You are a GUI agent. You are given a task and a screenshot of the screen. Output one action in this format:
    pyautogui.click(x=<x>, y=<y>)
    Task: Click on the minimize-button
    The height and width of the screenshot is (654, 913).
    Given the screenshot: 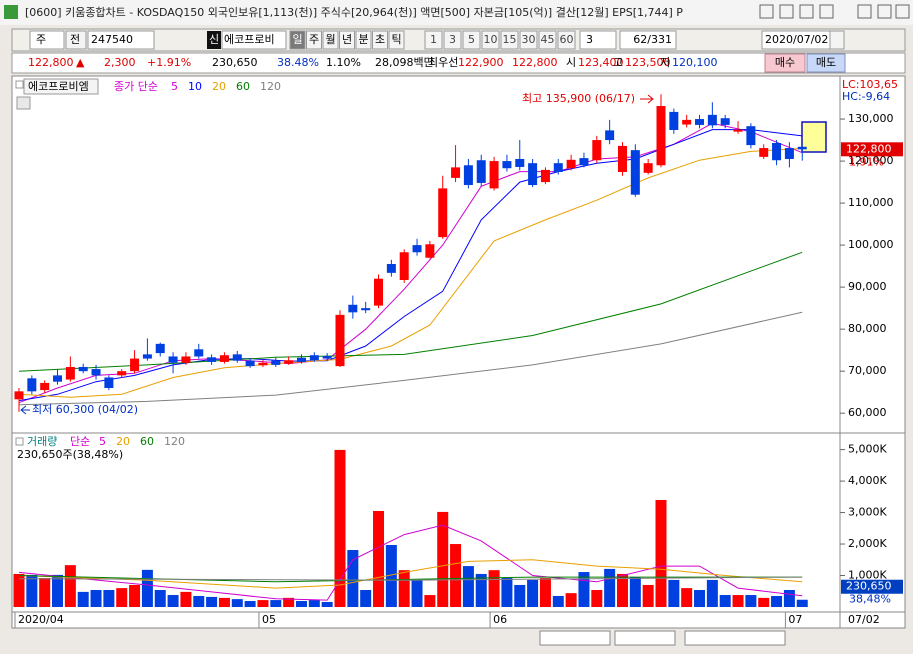 What is the action you would take?
    pyautogui.click(x=864, y=11)
    